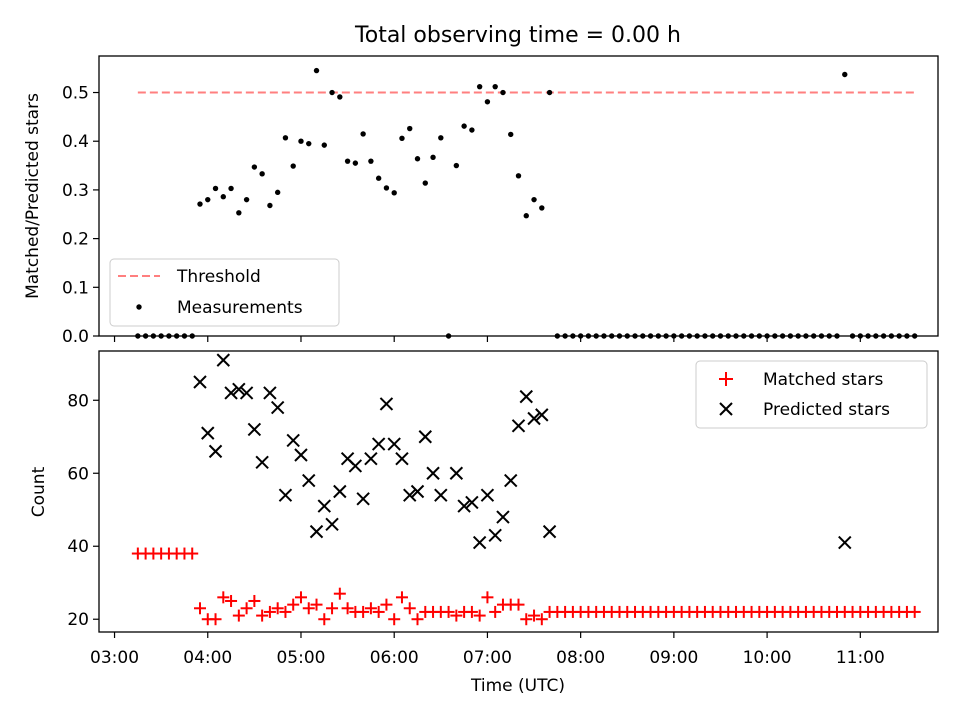 This screenshot has width=960, height=720. Describe the element at coordinates (517, 35) in the screenshot. I see `chart-title: Total observing time = 0.00 h` at that location.